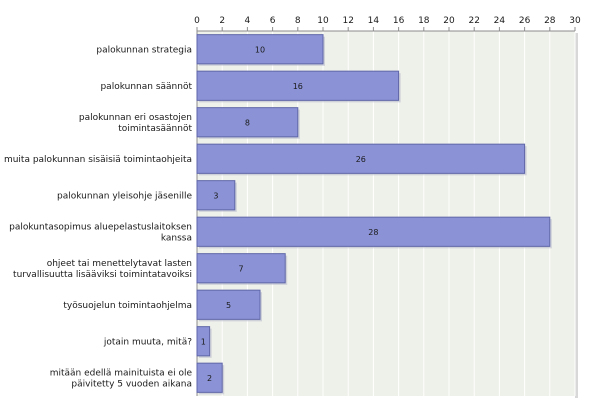 Image resolution: width=600 pixels, height=410 pixels. I want to click on data-label: 10, so click(260, 49).